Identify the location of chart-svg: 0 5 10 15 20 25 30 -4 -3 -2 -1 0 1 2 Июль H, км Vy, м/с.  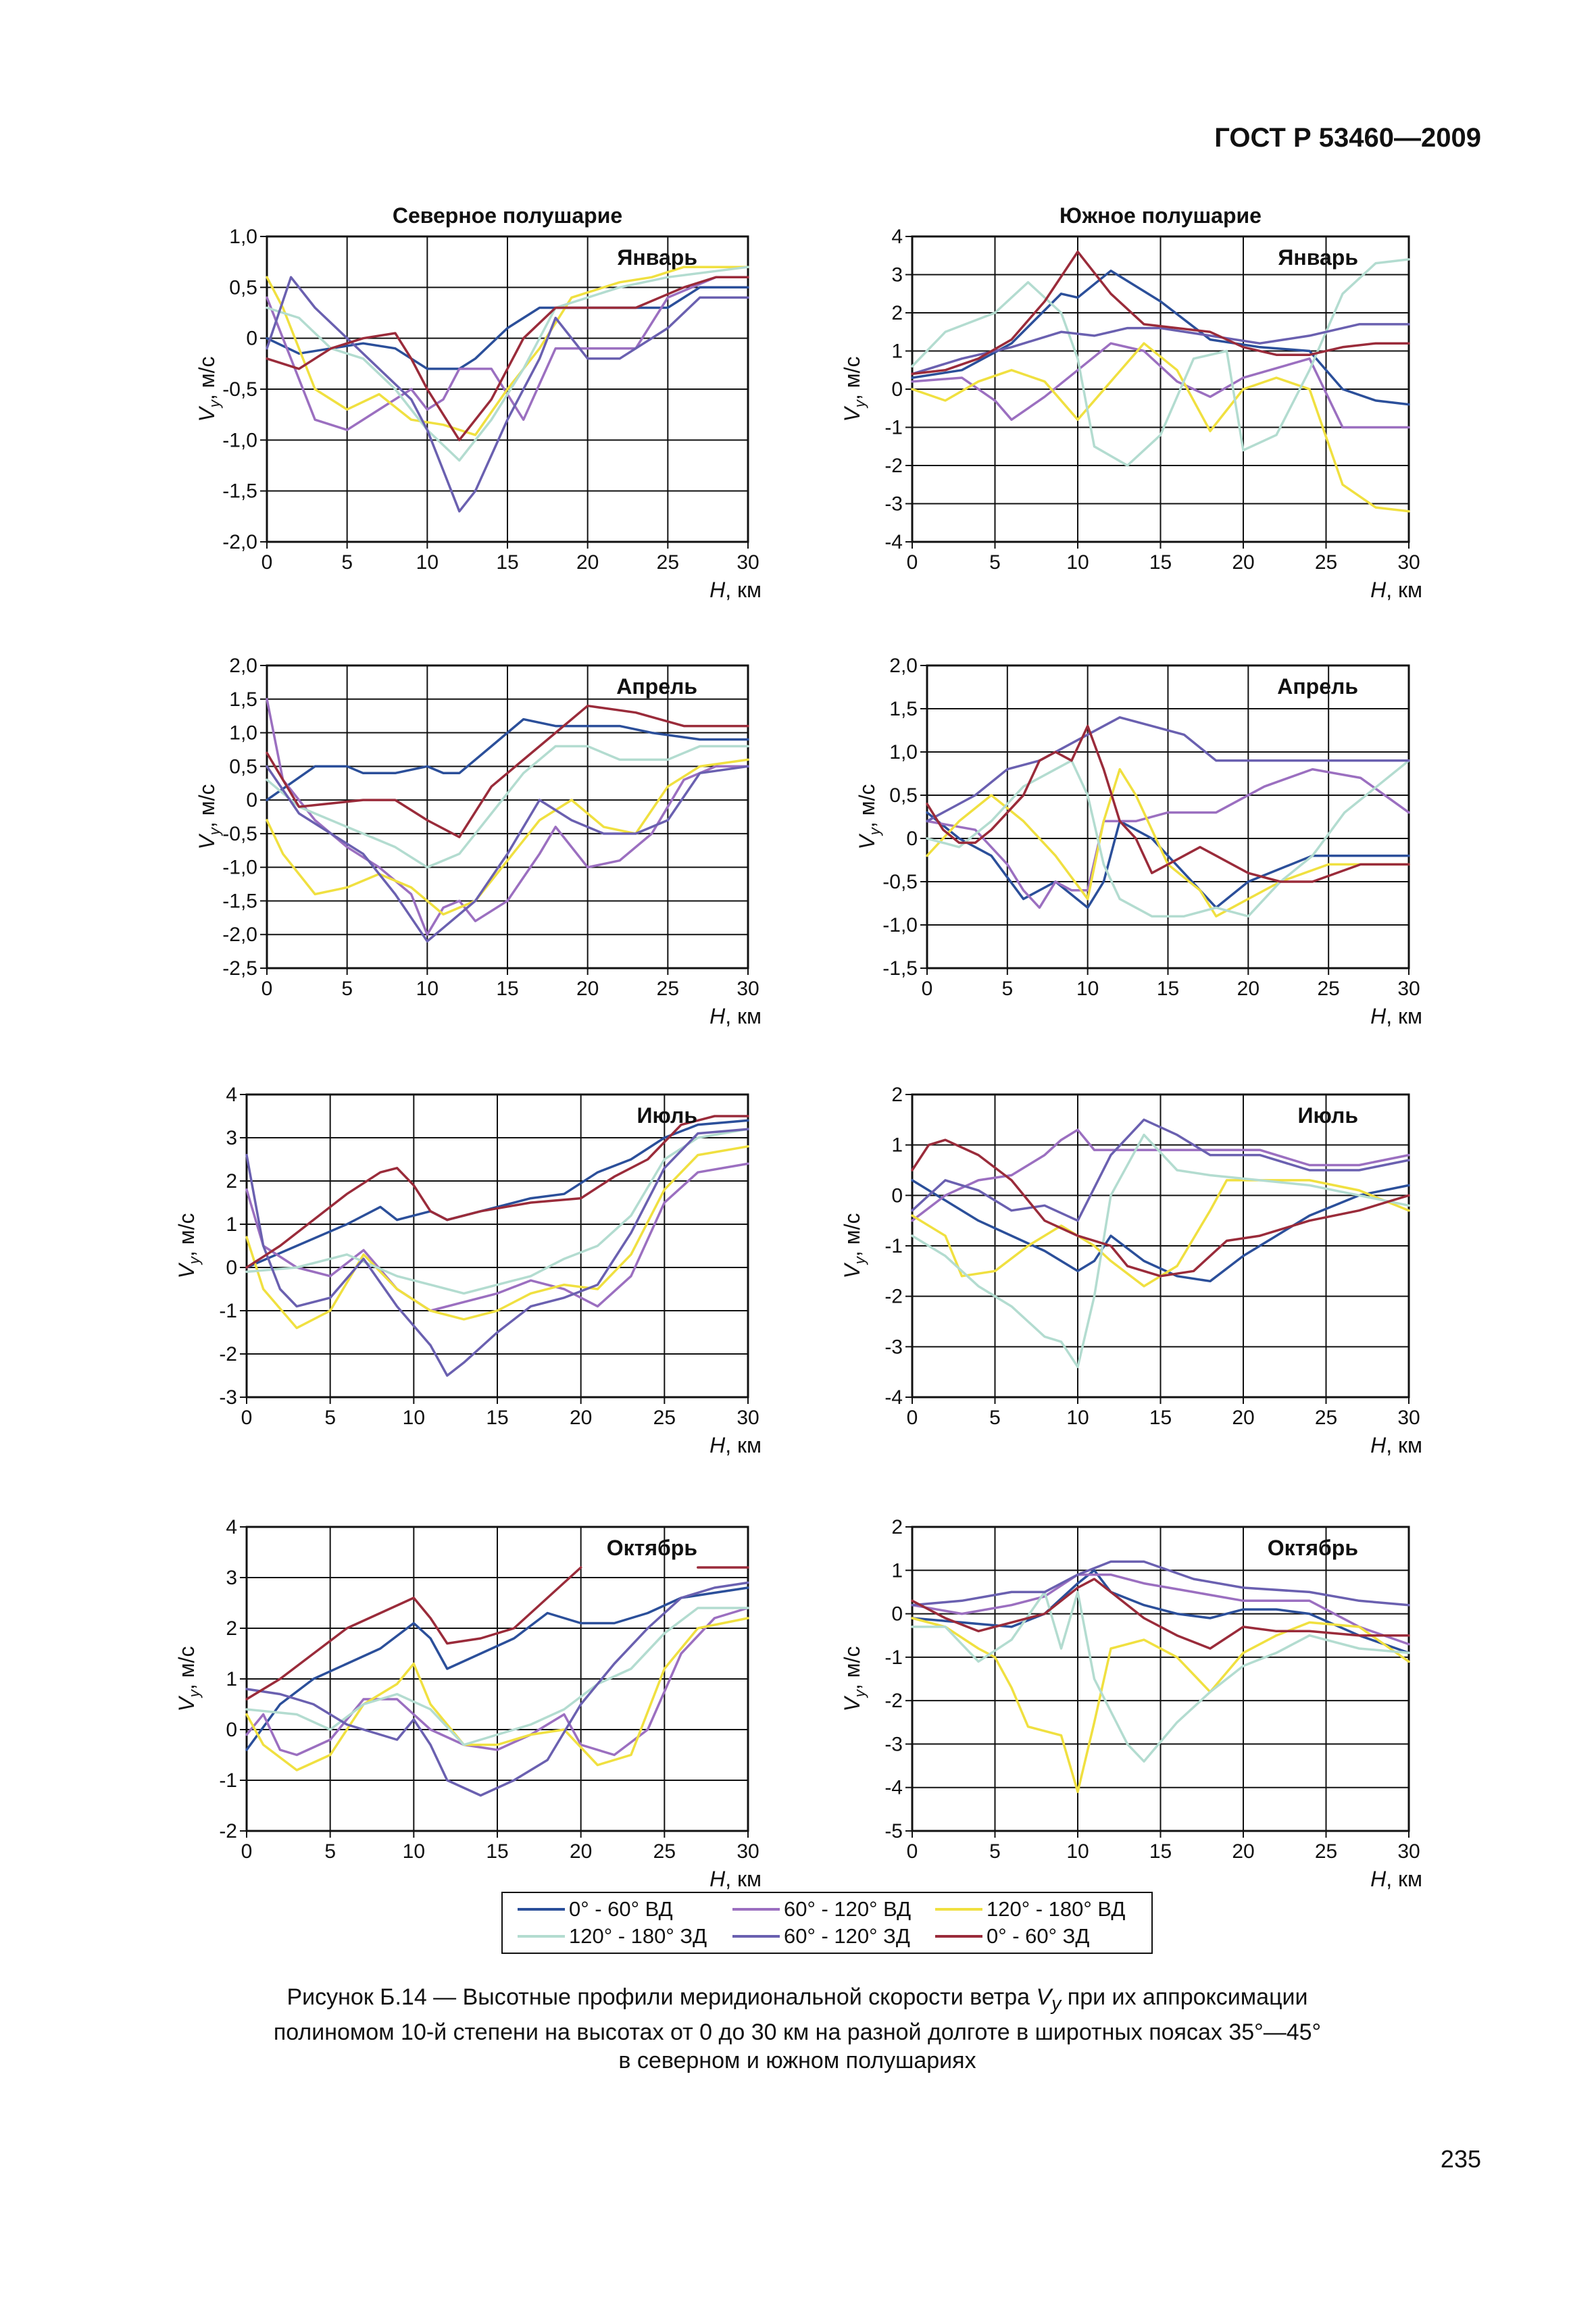
(1131, 1270).